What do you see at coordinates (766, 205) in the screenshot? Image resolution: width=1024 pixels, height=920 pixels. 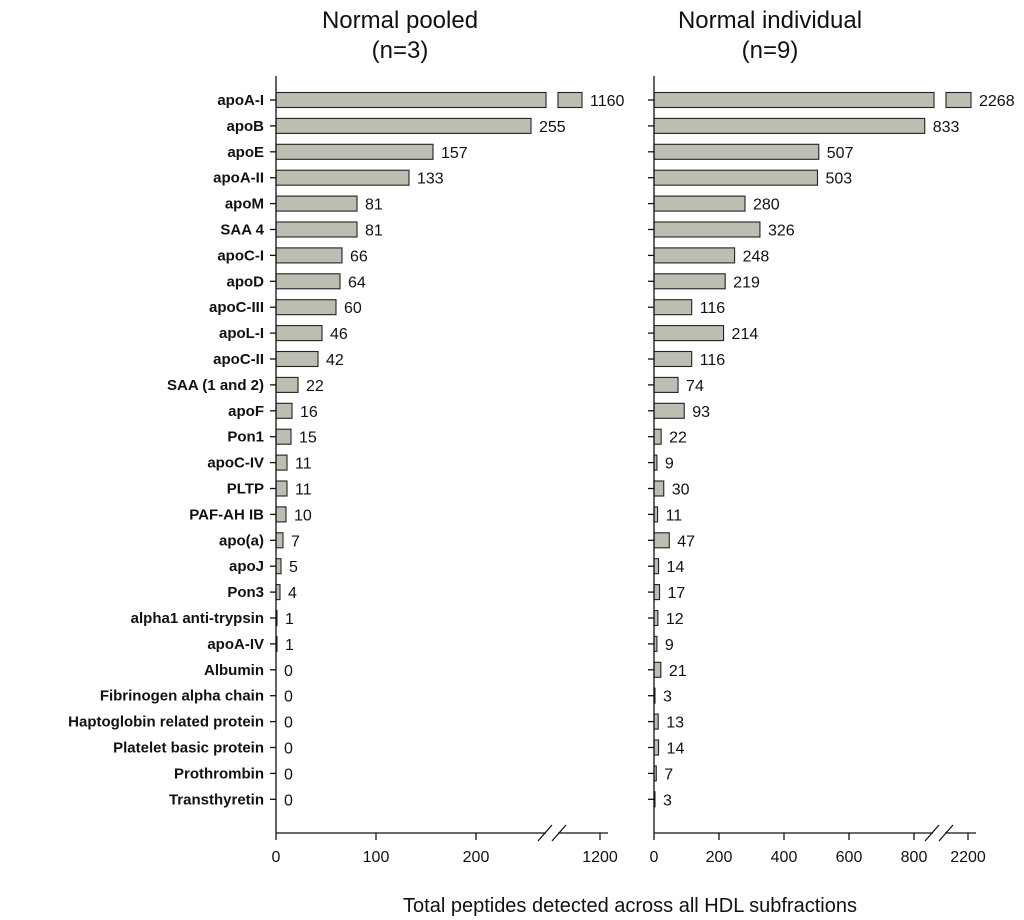 I see `data-label: 280` at bounding box center [766, 205].